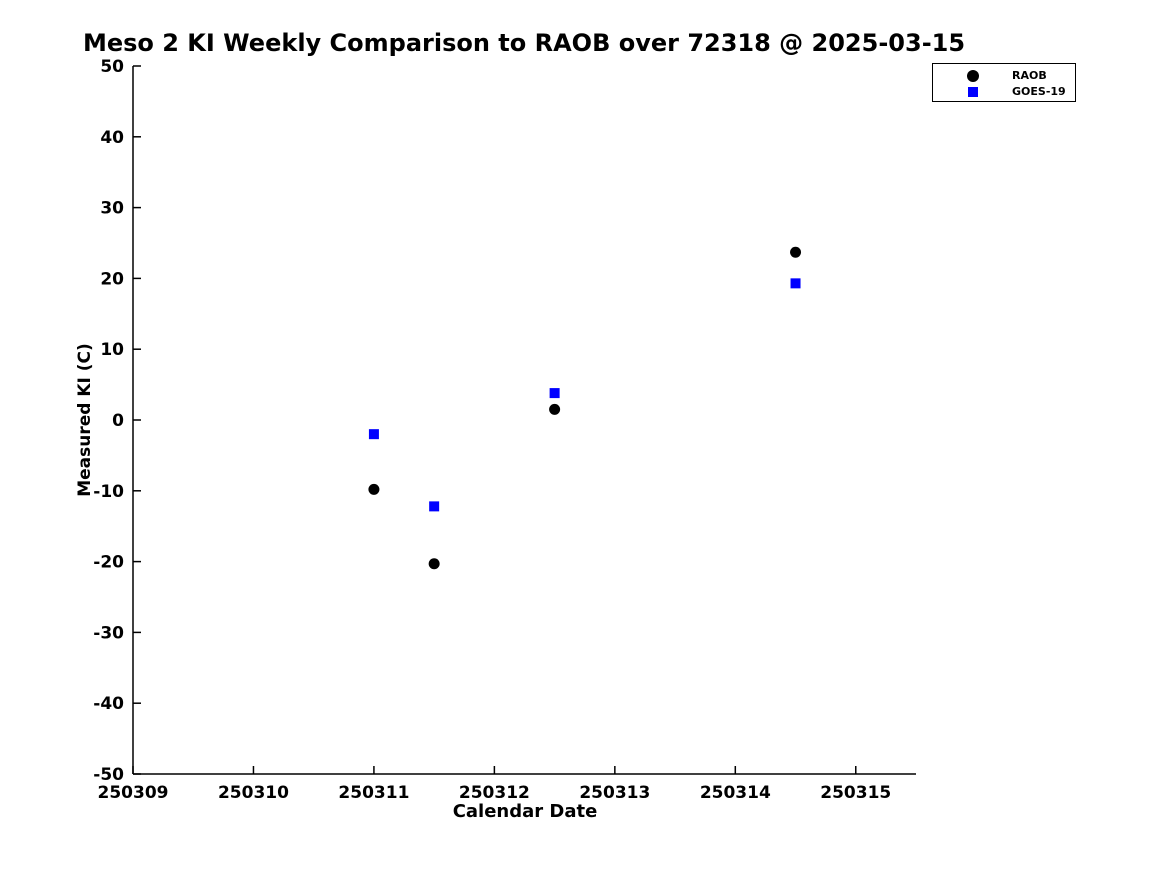  What do you see at coordinates (112, 279) in the screenshot?
I see `y-tick-label: 20` at bounding box center [112, 279].